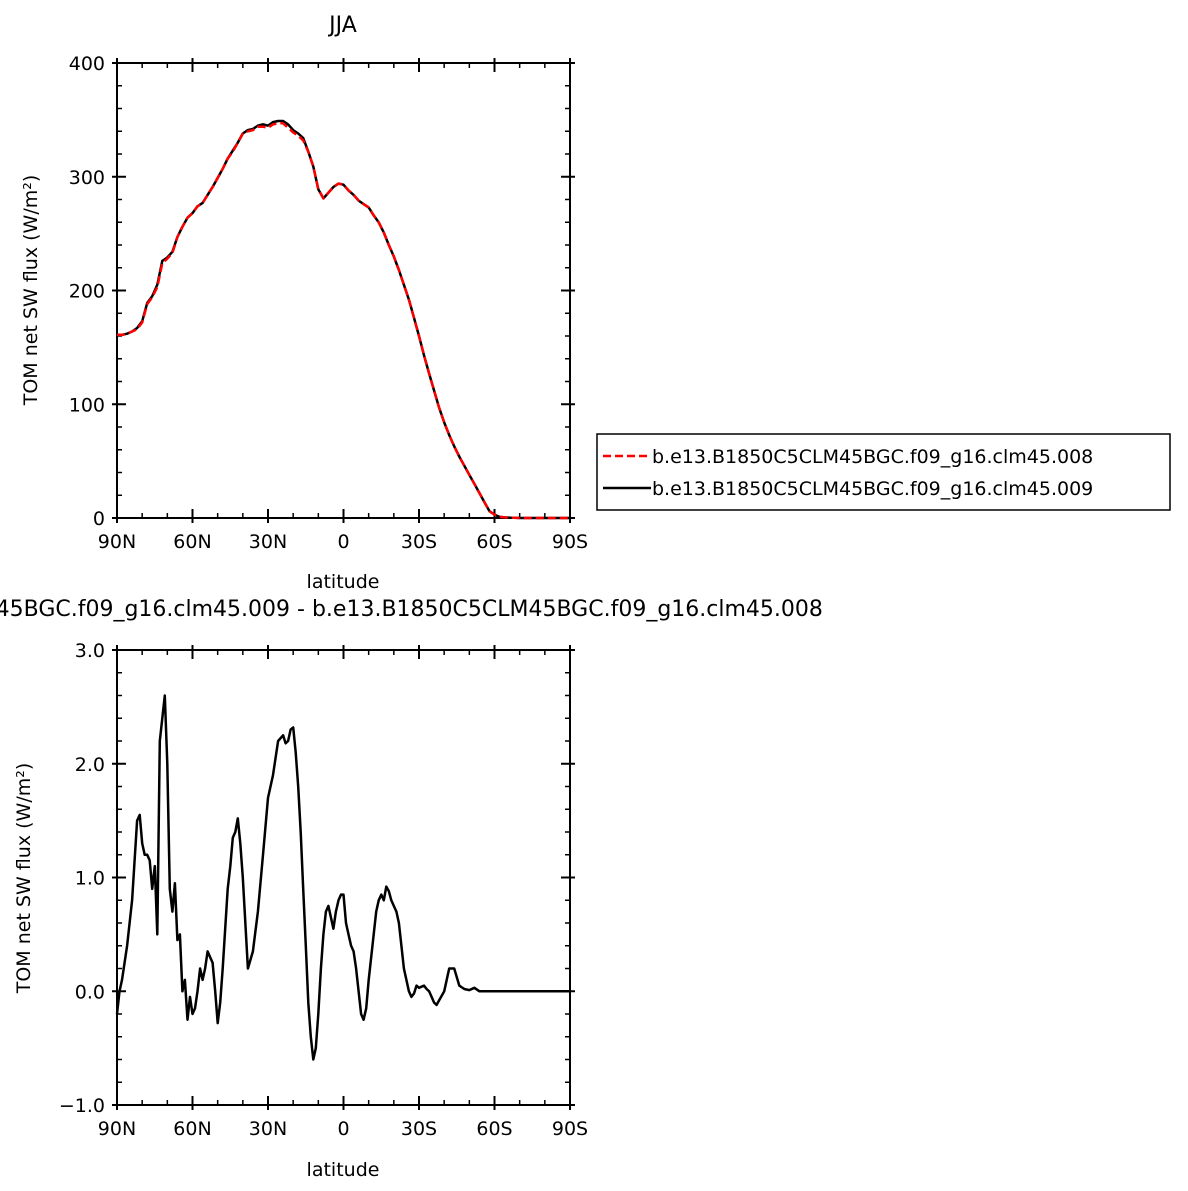  I want to click on legend-label-009: b.e13.B1850C5CLM45BGC.f09_g16.clm45.009, so click(872, 489).